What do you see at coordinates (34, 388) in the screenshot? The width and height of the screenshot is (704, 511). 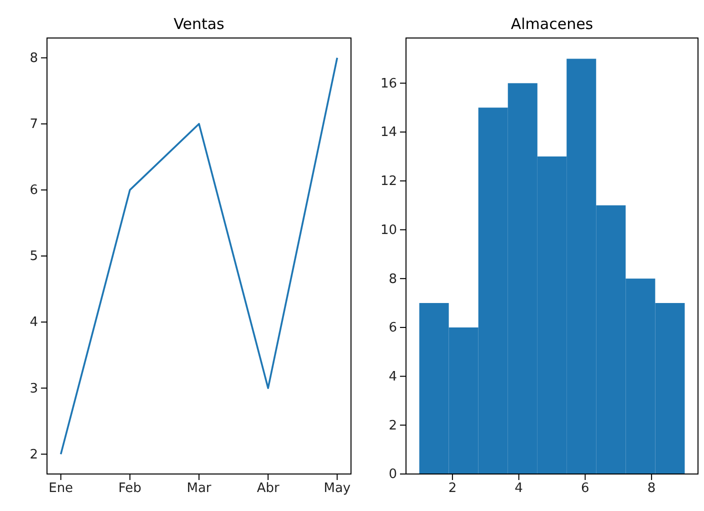 I see `y-tick-label: 3` at bounding box center [34, 388].